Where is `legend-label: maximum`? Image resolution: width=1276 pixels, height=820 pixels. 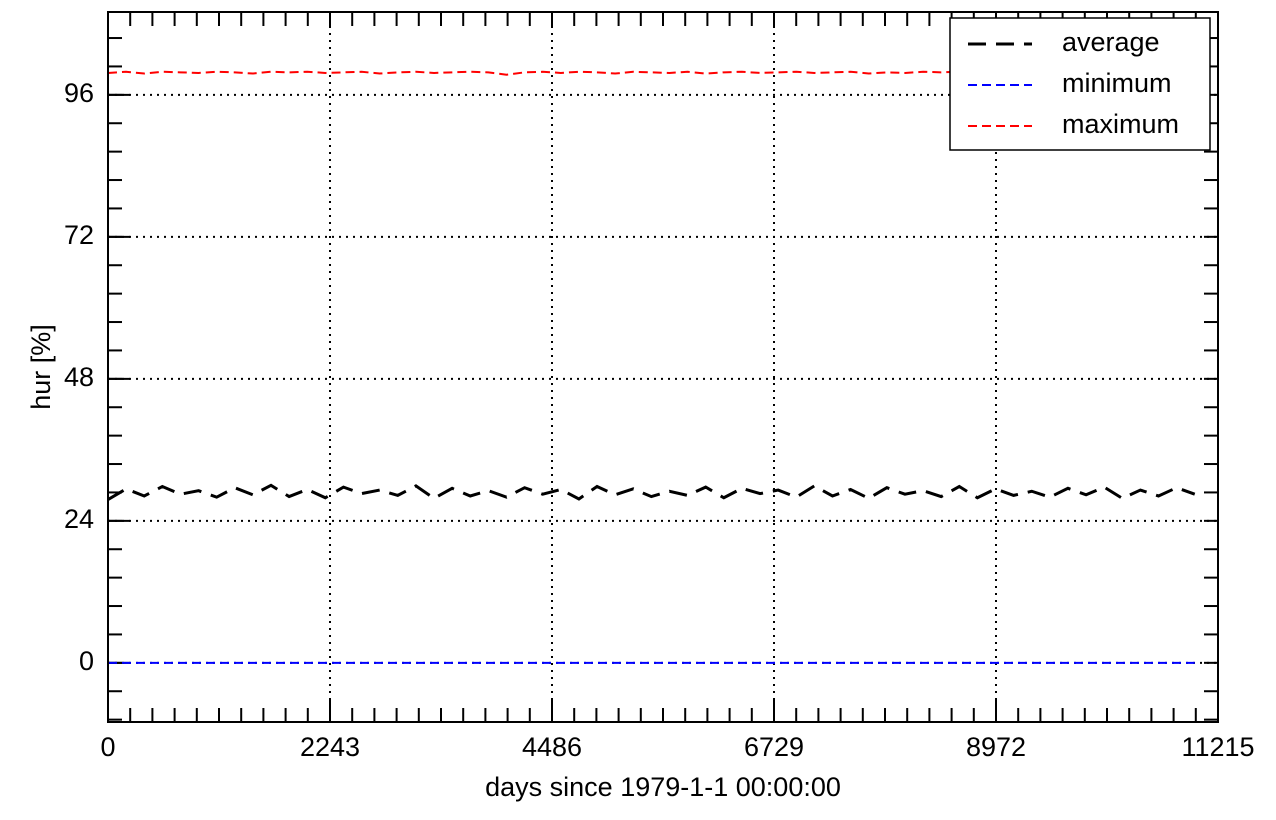
legend-label: maximum is located at coordinates (1120, 124).